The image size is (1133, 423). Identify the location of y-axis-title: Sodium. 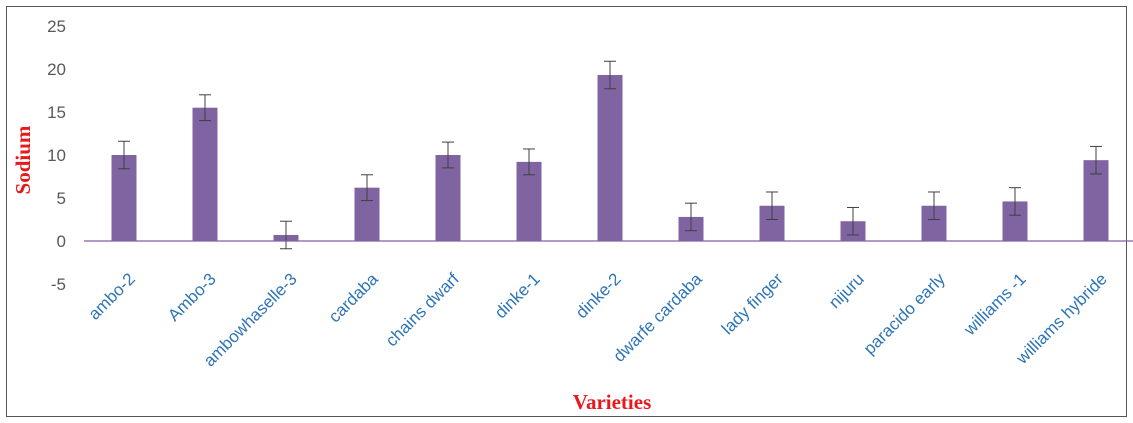
(23, 159).